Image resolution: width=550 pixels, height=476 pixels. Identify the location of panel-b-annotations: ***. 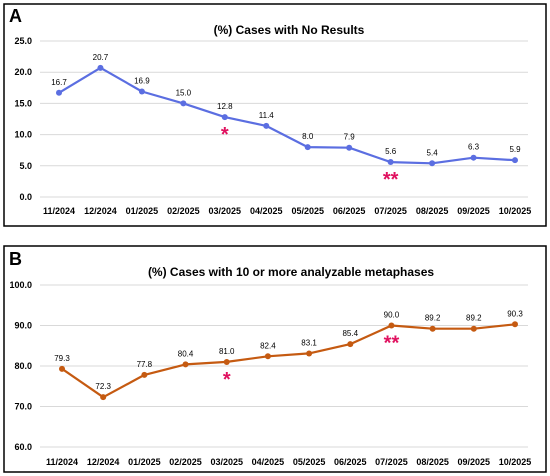
(311, 362).